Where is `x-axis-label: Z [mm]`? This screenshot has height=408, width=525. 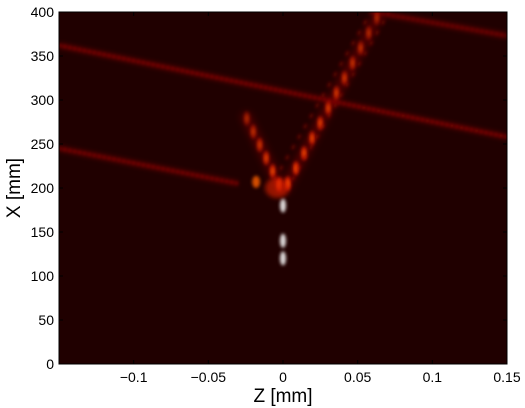
x-axis-label: Z [mm] is located at coordinates (282, 396).